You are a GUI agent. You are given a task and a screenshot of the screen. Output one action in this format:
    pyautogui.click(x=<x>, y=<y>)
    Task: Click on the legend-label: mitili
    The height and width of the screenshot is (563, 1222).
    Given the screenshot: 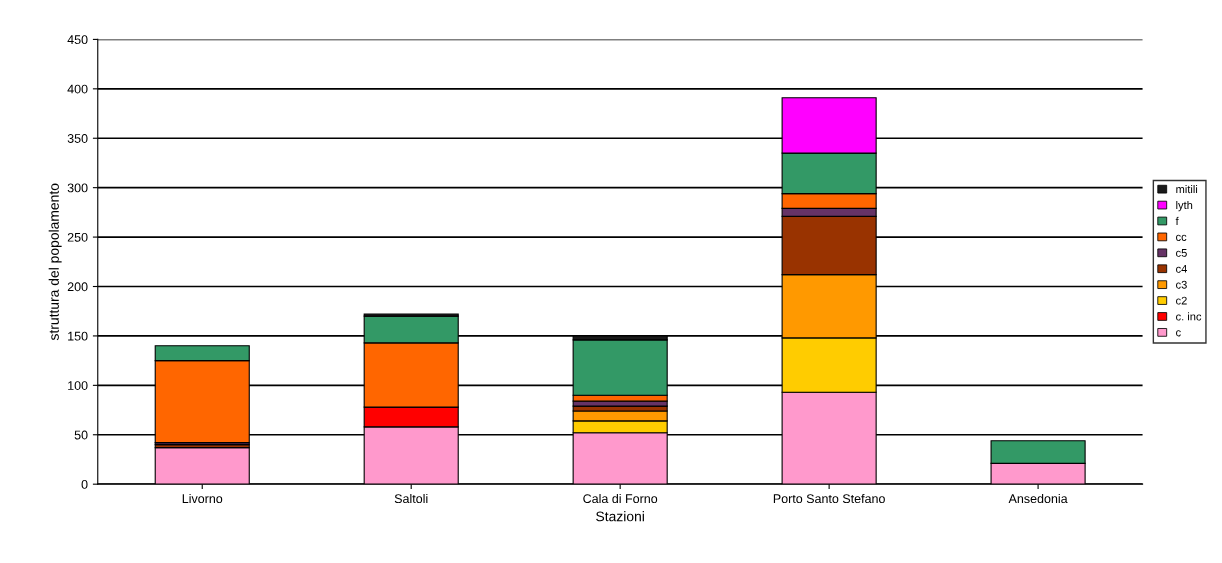 What is the action you would take?
    pyautogui.click(x=1187, y=189)
    